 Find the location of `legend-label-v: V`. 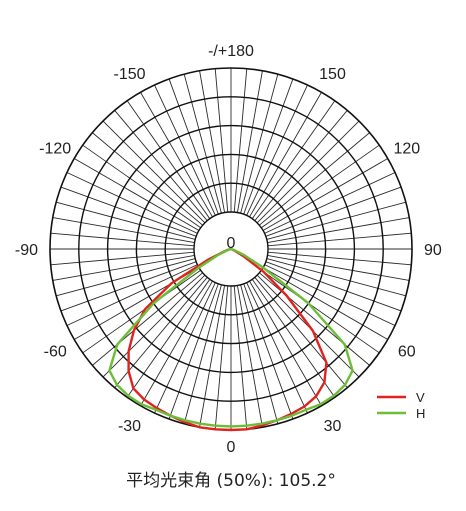

legend-label-v: V is located at coordinates (420, 397).